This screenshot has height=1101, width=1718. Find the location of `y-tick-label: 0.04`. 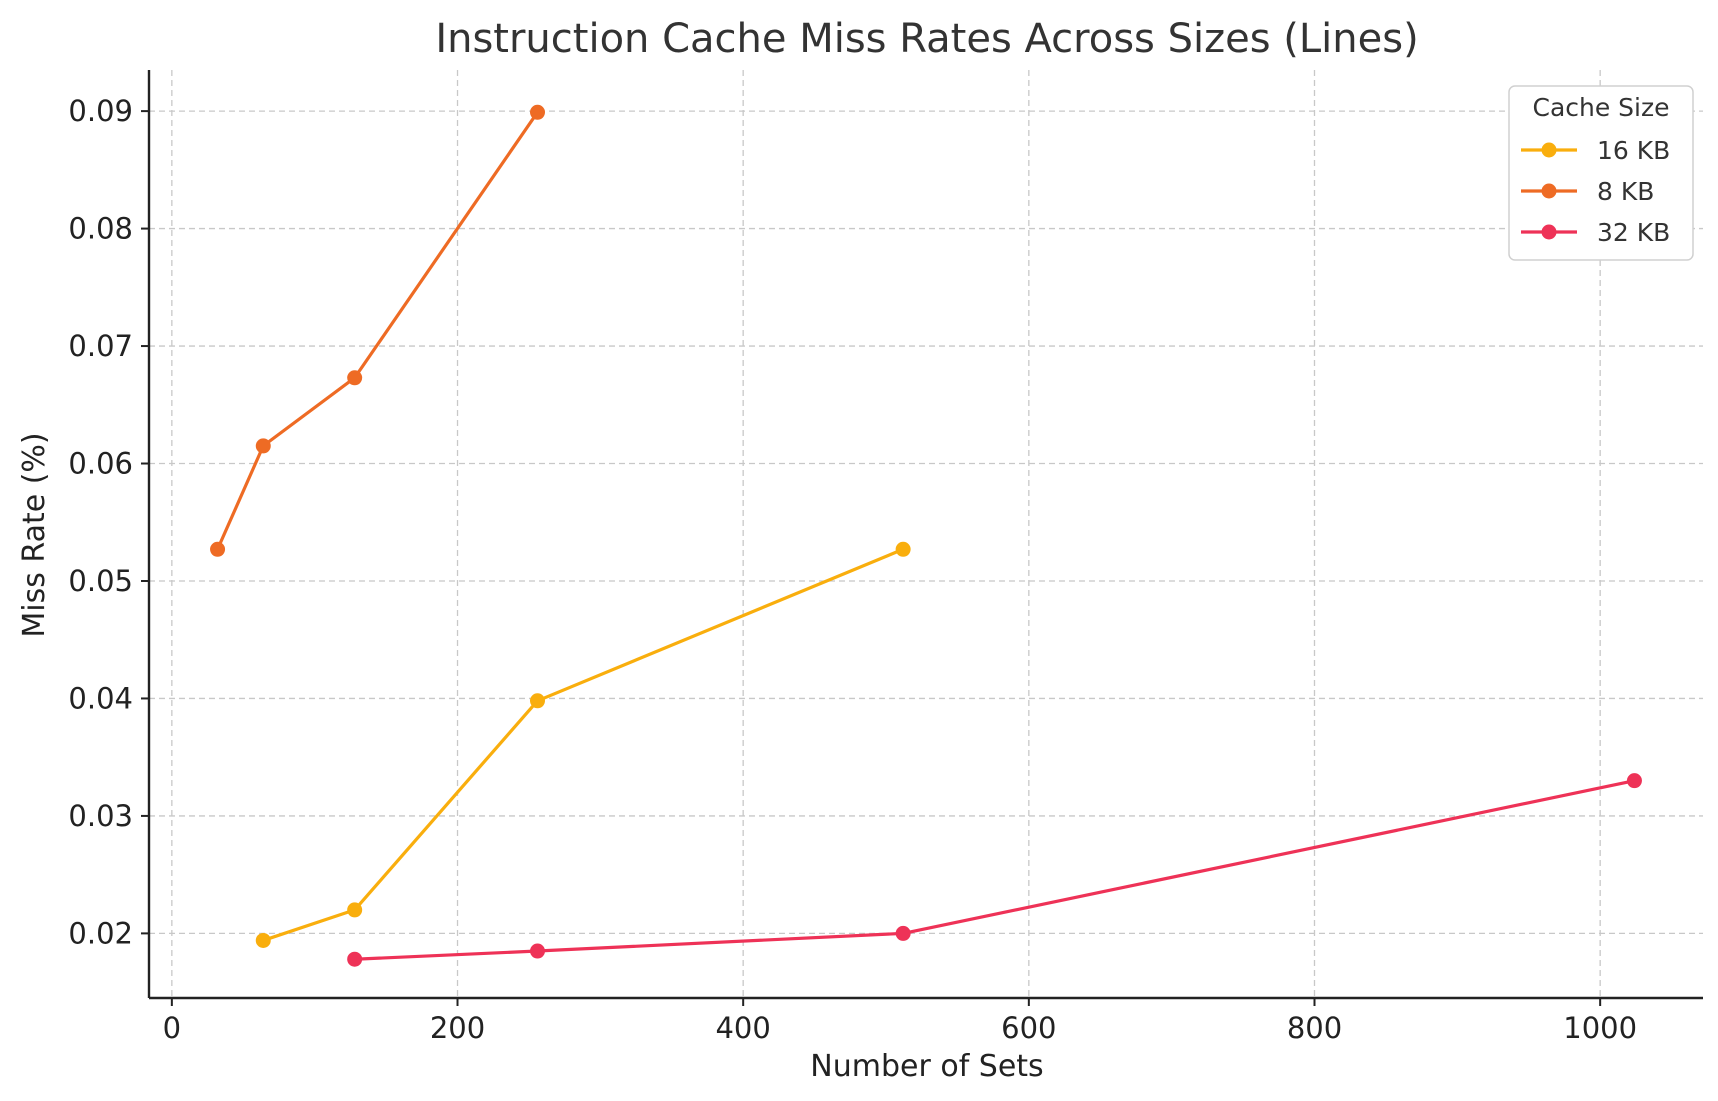

y-tick-label: 0.04 is located at coordinates (100, 698).